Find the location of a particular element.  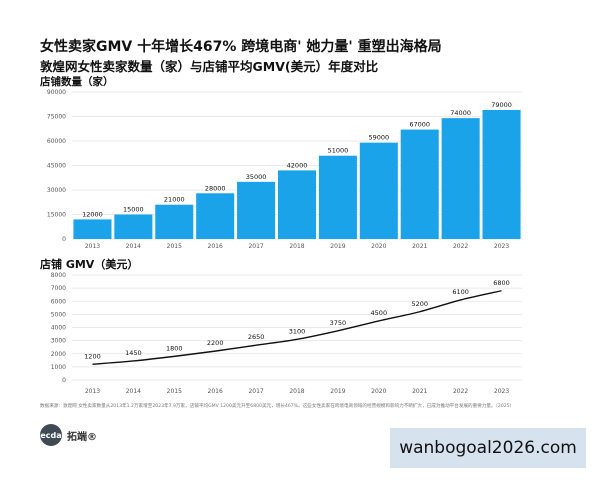

bar-xtick-label: 2023 is located at coordinates (501, 246).